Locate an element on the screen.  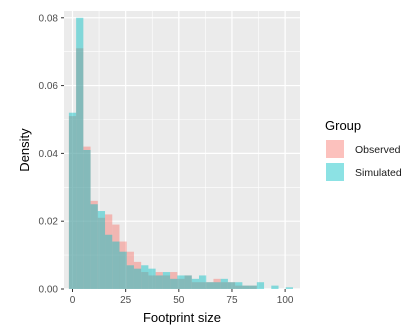
y-tick-label: 0.06 is located at coordinates (49, 86).